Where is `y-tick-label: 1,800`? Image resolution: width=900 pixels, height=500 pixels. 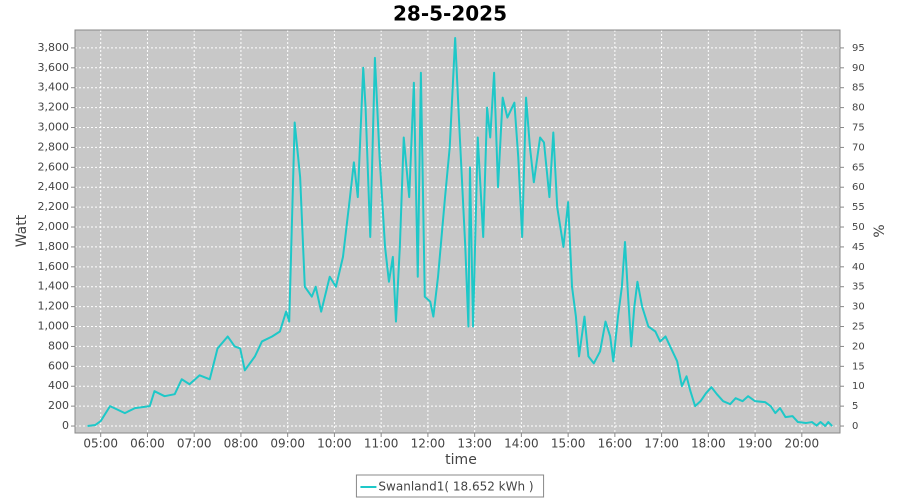 y-tick-label: 1,800 is located at coordinates (54, 246).